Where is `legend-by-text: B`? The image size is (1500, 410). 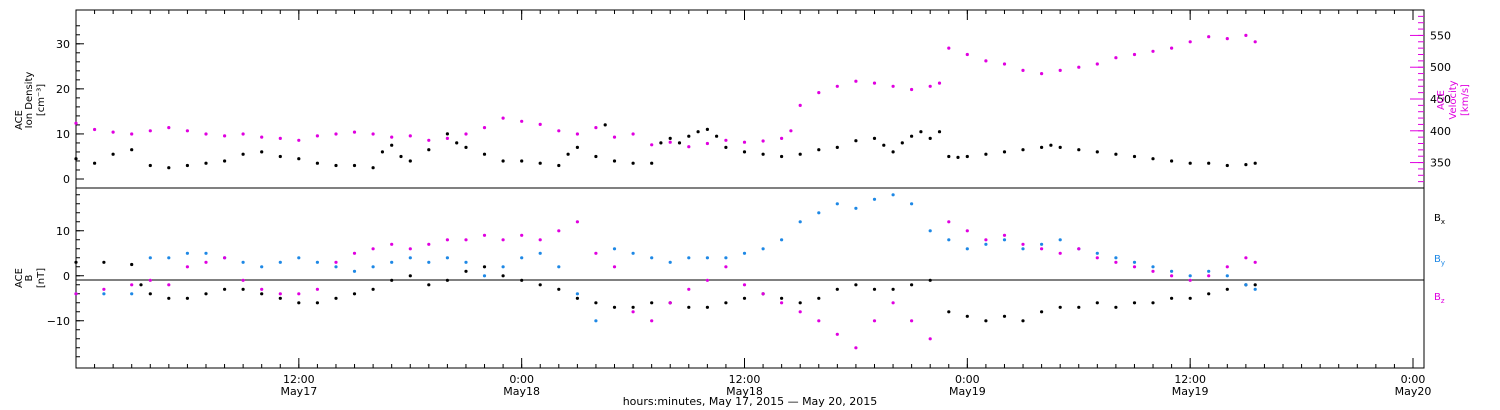 legend-by-text: B is located at coordinates (1437, 259).